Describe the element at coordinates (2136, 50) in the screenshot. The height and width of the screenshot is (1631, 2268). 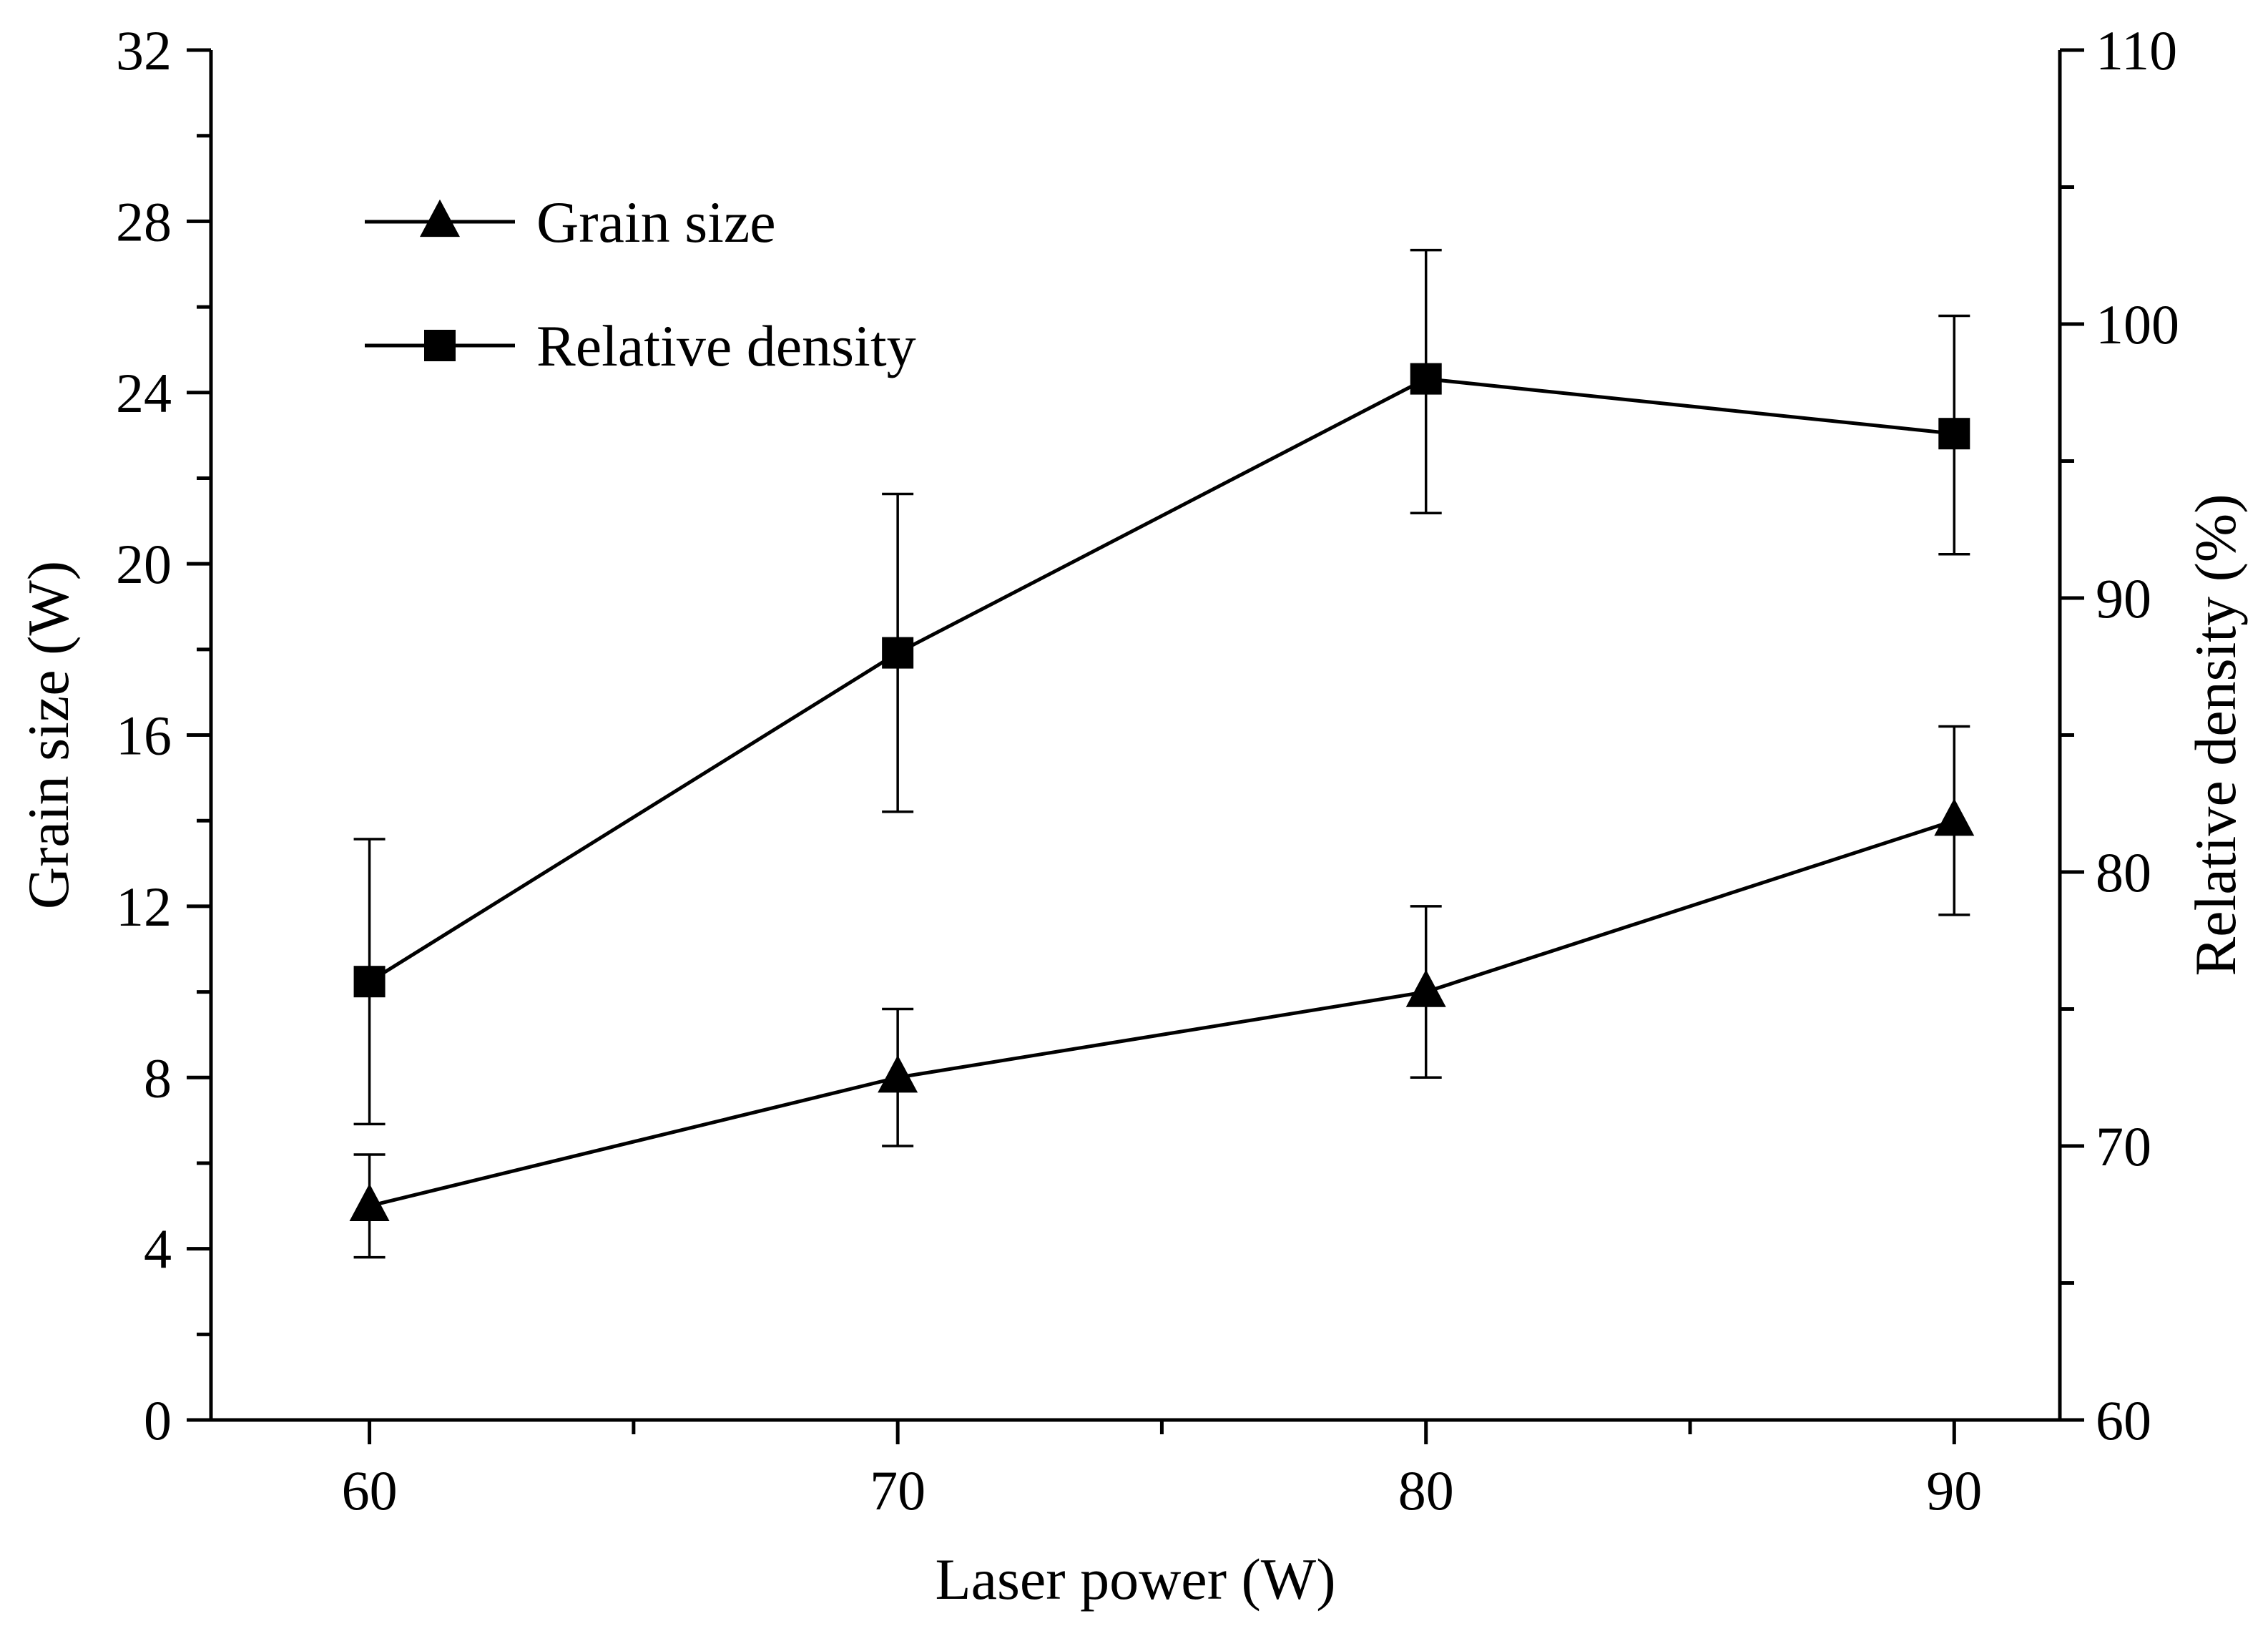
I see `y-right-tick-label: 110` at that location.